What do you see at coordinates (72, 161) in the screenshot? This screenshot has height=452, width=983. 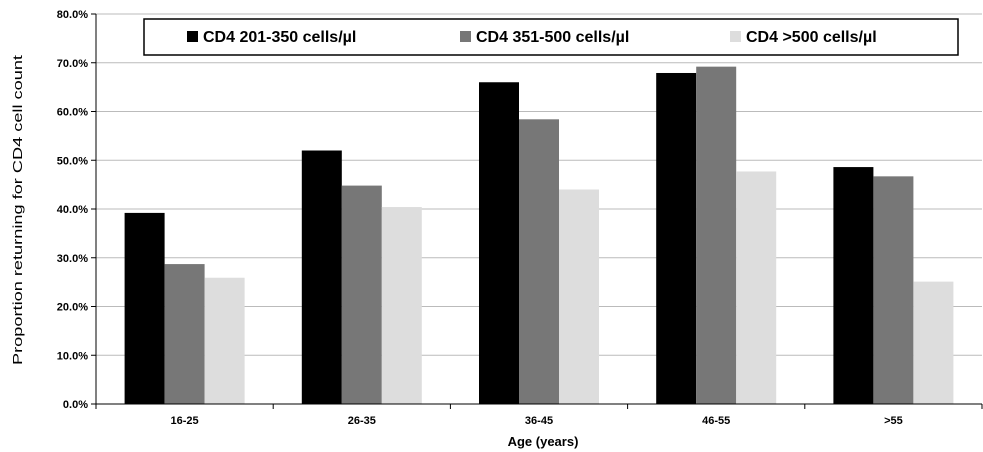 I see `y-tick-label: 50.0%` at bounding box center [72, 161].